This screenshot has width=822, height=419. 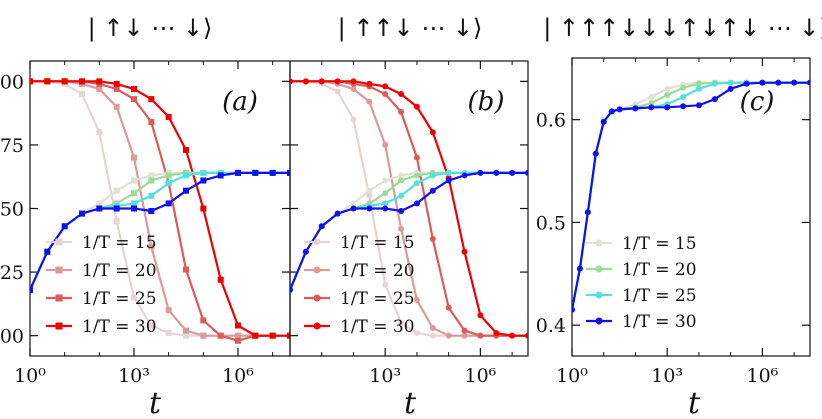 I want to click on x-tick-label: 10⁰, so click(x=30, y=376).